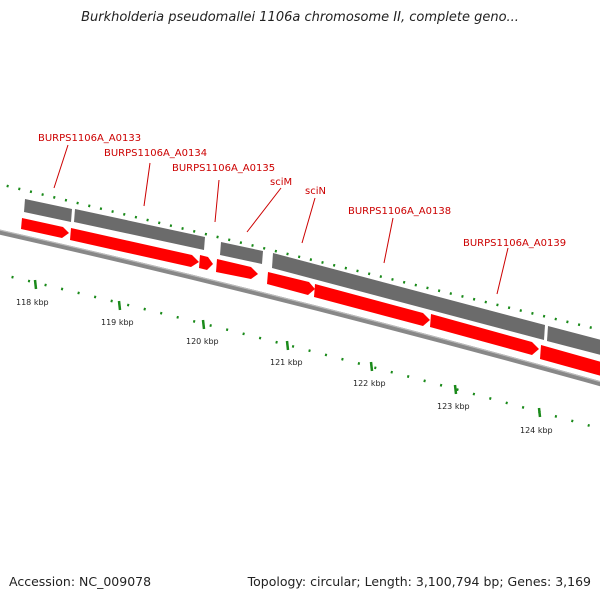 This screenshot has width=600, height=600. Describe the element at coordinates (32, 302) in the screenshot. I see `scale-label: 118 kbp` at that location.